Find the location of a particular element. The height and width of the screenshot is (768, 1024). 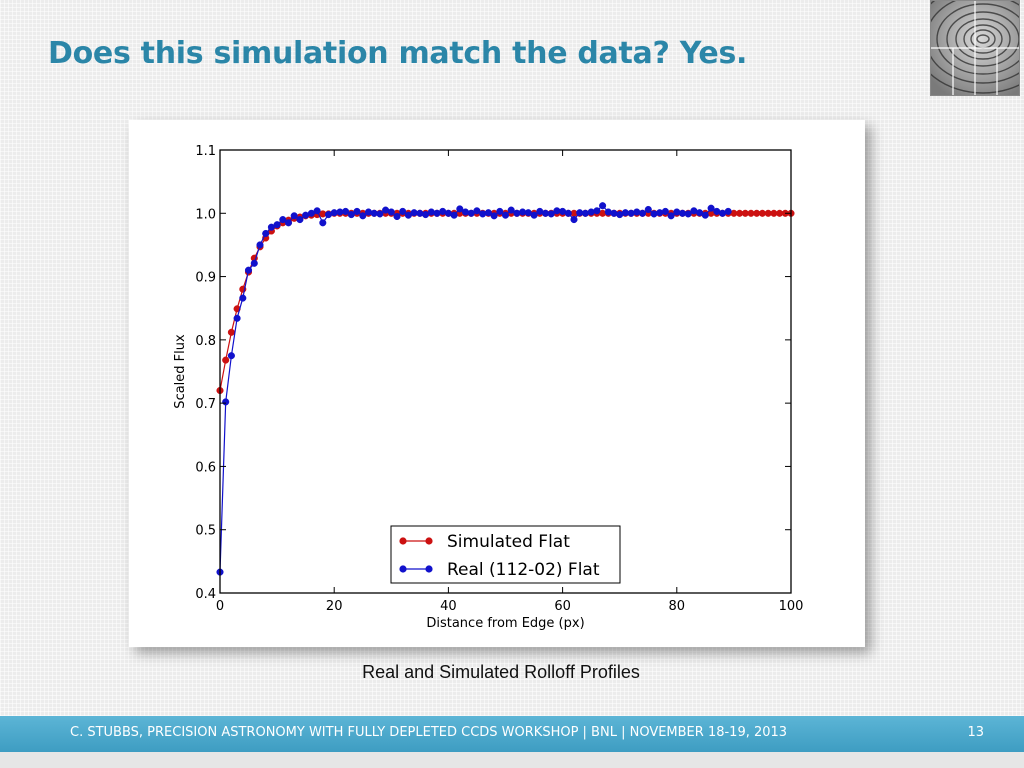

x-tick-label: 20 is located at coordinates (334, 606).